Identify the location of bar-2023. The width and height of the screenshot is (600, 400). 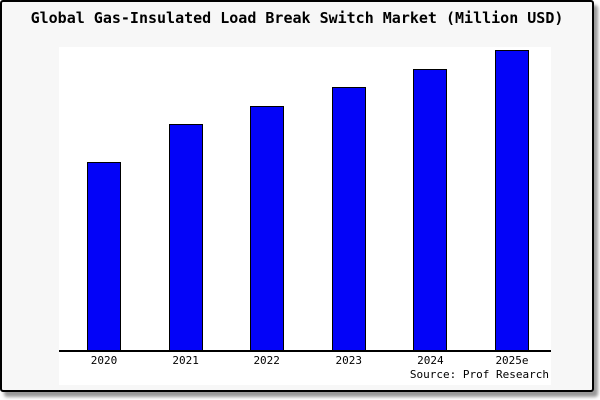
(348, 218).